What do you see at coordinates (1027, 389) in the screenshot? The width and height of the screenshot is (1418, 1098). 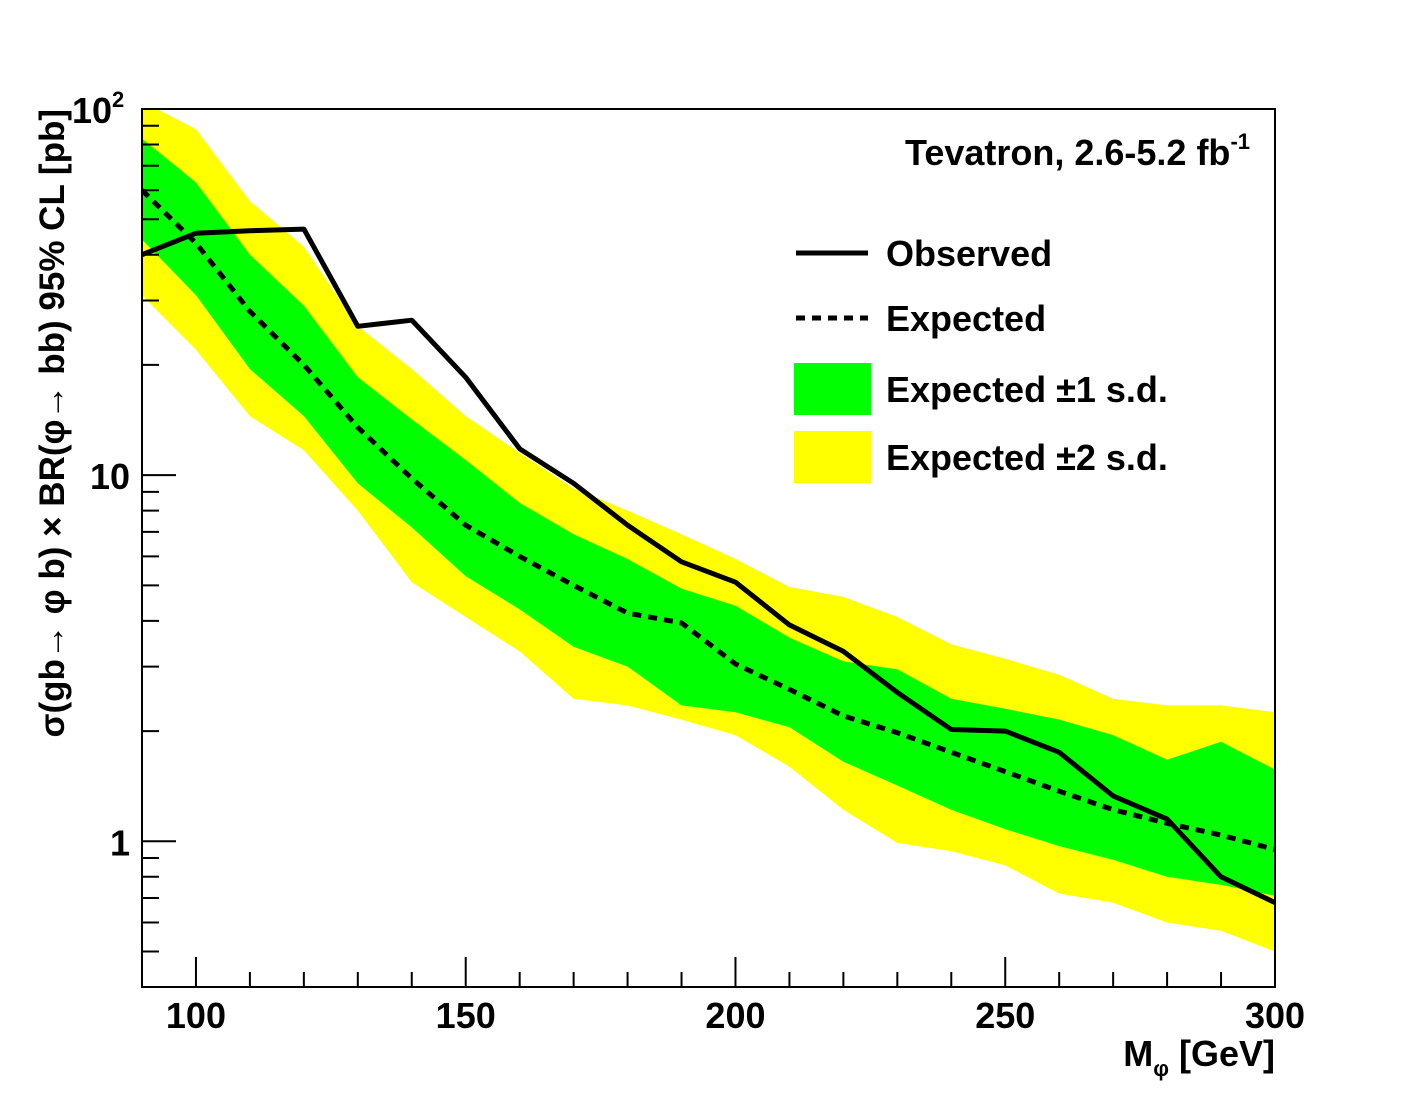 I see `legend-label: Expected ±1 s.d.` at bounding box center [1027, 389].